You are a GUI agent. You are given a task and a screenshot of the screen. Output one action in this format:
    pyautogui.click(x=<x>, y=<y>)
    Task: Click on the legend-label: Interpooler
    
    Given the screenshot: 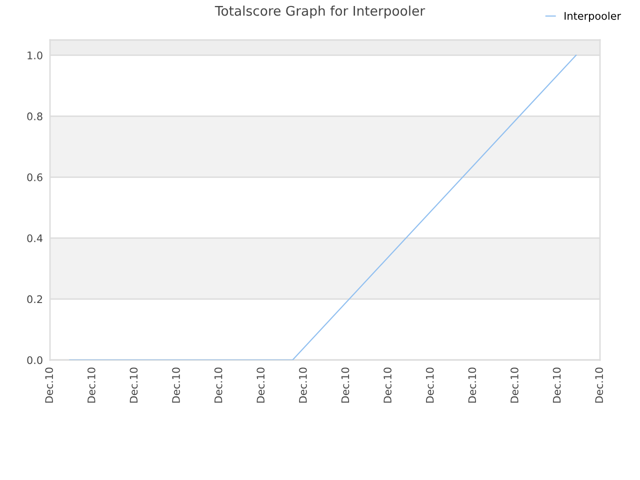 What is the action you would take?
    pyautogui.click(x=593, y=17)
    